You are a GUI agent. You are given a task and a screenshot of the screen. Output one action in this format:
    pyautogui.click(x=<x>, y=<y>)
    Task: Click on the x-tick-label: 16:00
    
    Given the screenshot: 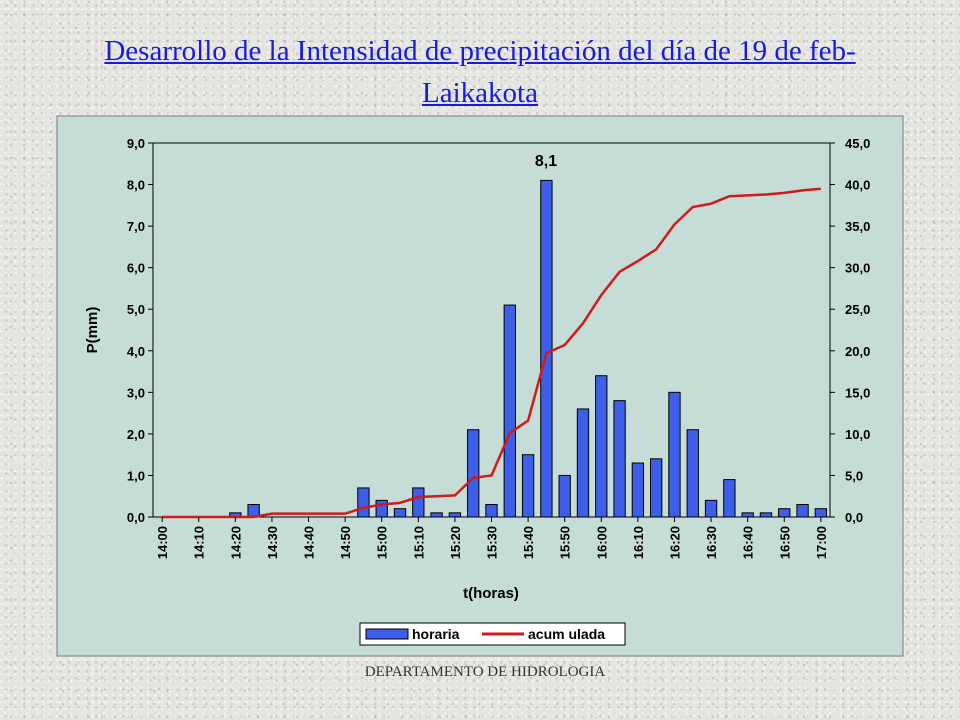 What is the action you would take?
    pyautogui.click(x=601, y=542)
    